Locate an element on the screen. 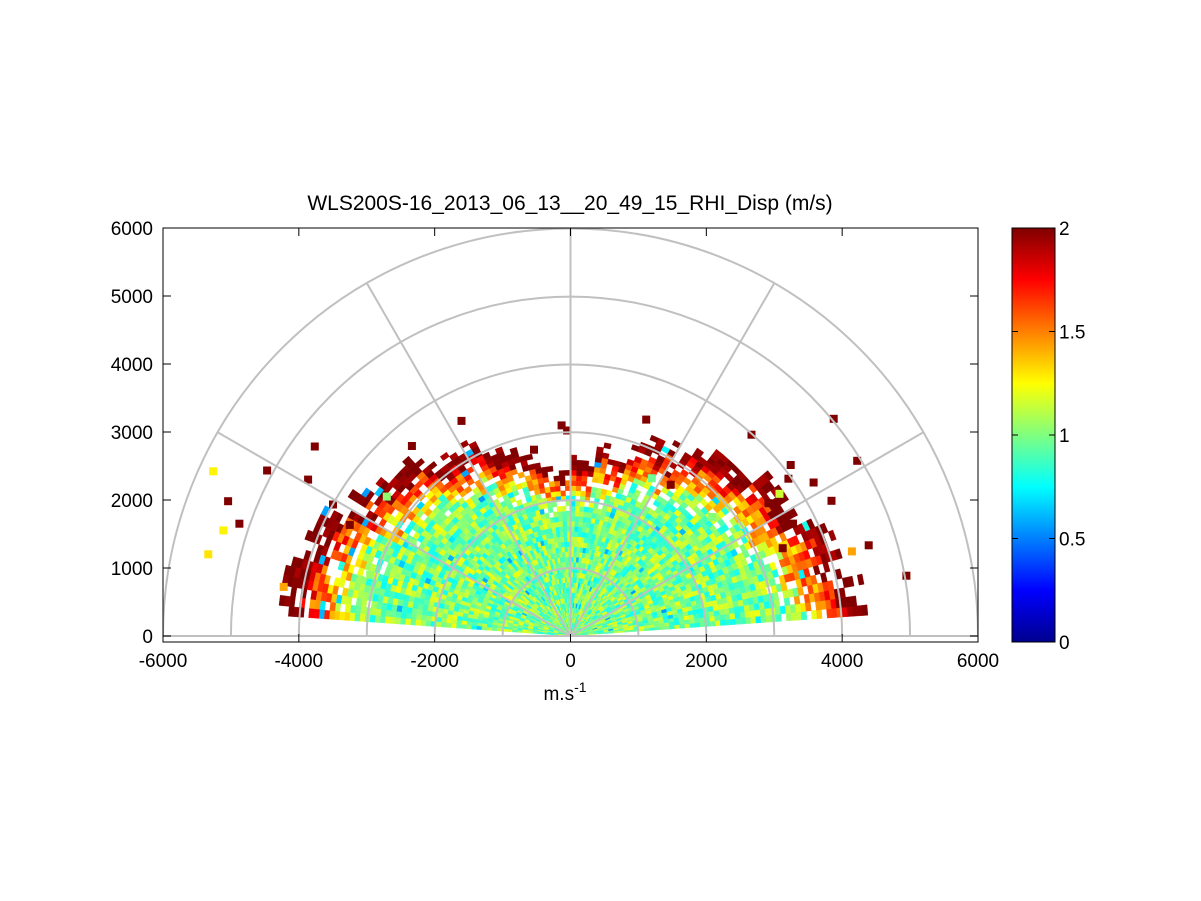  x-axis-label: m.s-1 is located at coordinates (564, 692).